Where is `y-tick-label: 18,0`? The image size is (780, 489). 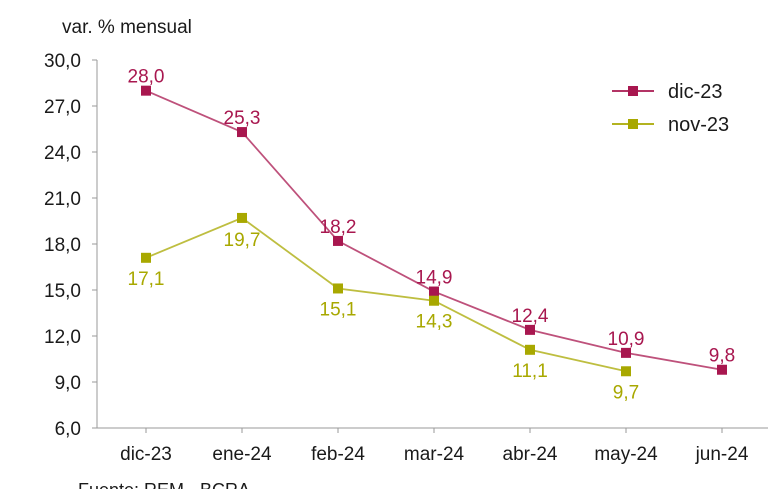 y-tick-label: 18,0 is located at coordinates (62, 245).